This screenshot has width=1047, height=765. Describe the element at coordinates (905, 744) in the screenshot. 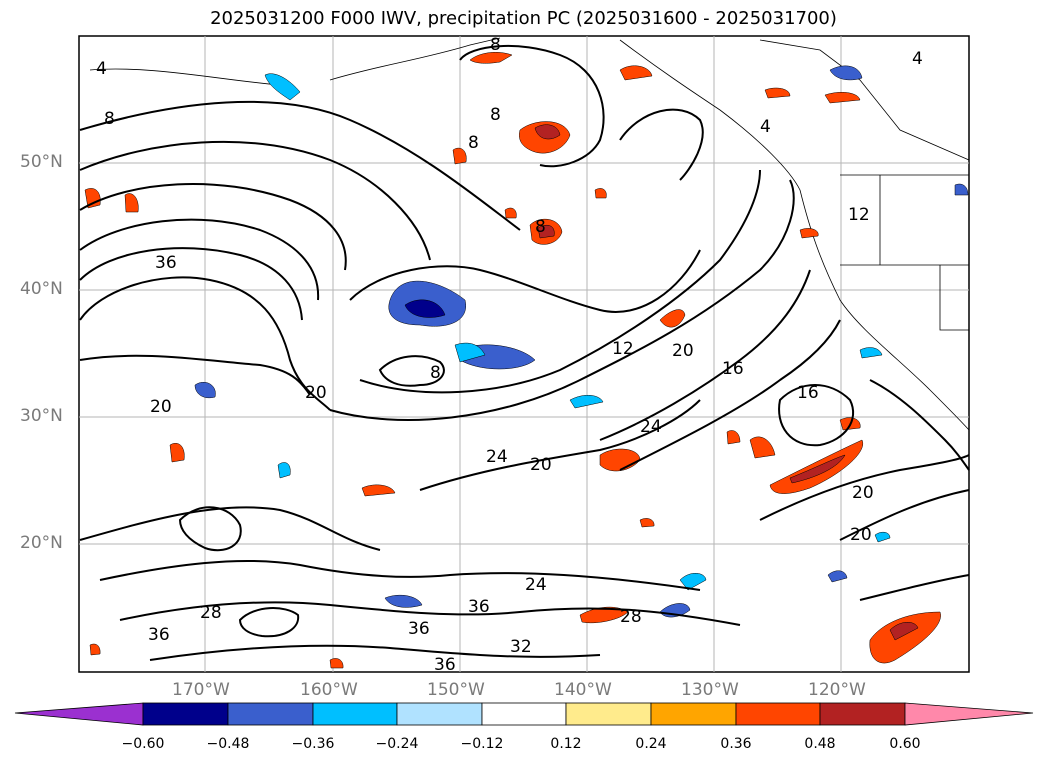

I see `colorbar-tick: 0.60` at that location.